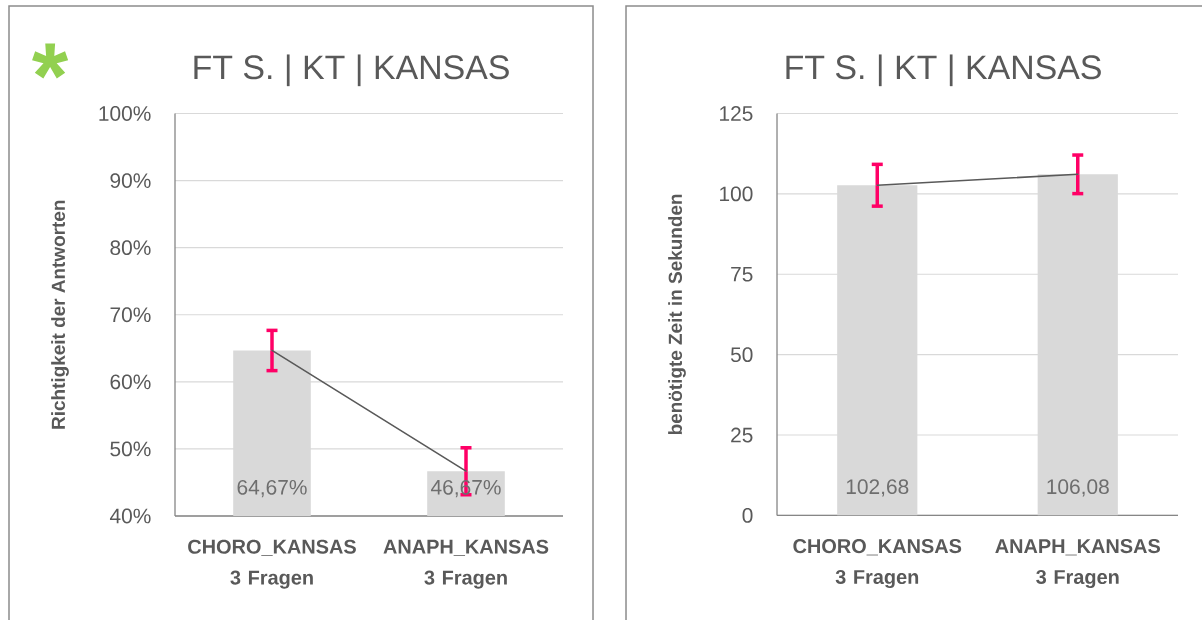  What do you see at coordinates (742, 435) in the screenshot?
I see `y-tick-label: 25` at bounding box center [742, 435].